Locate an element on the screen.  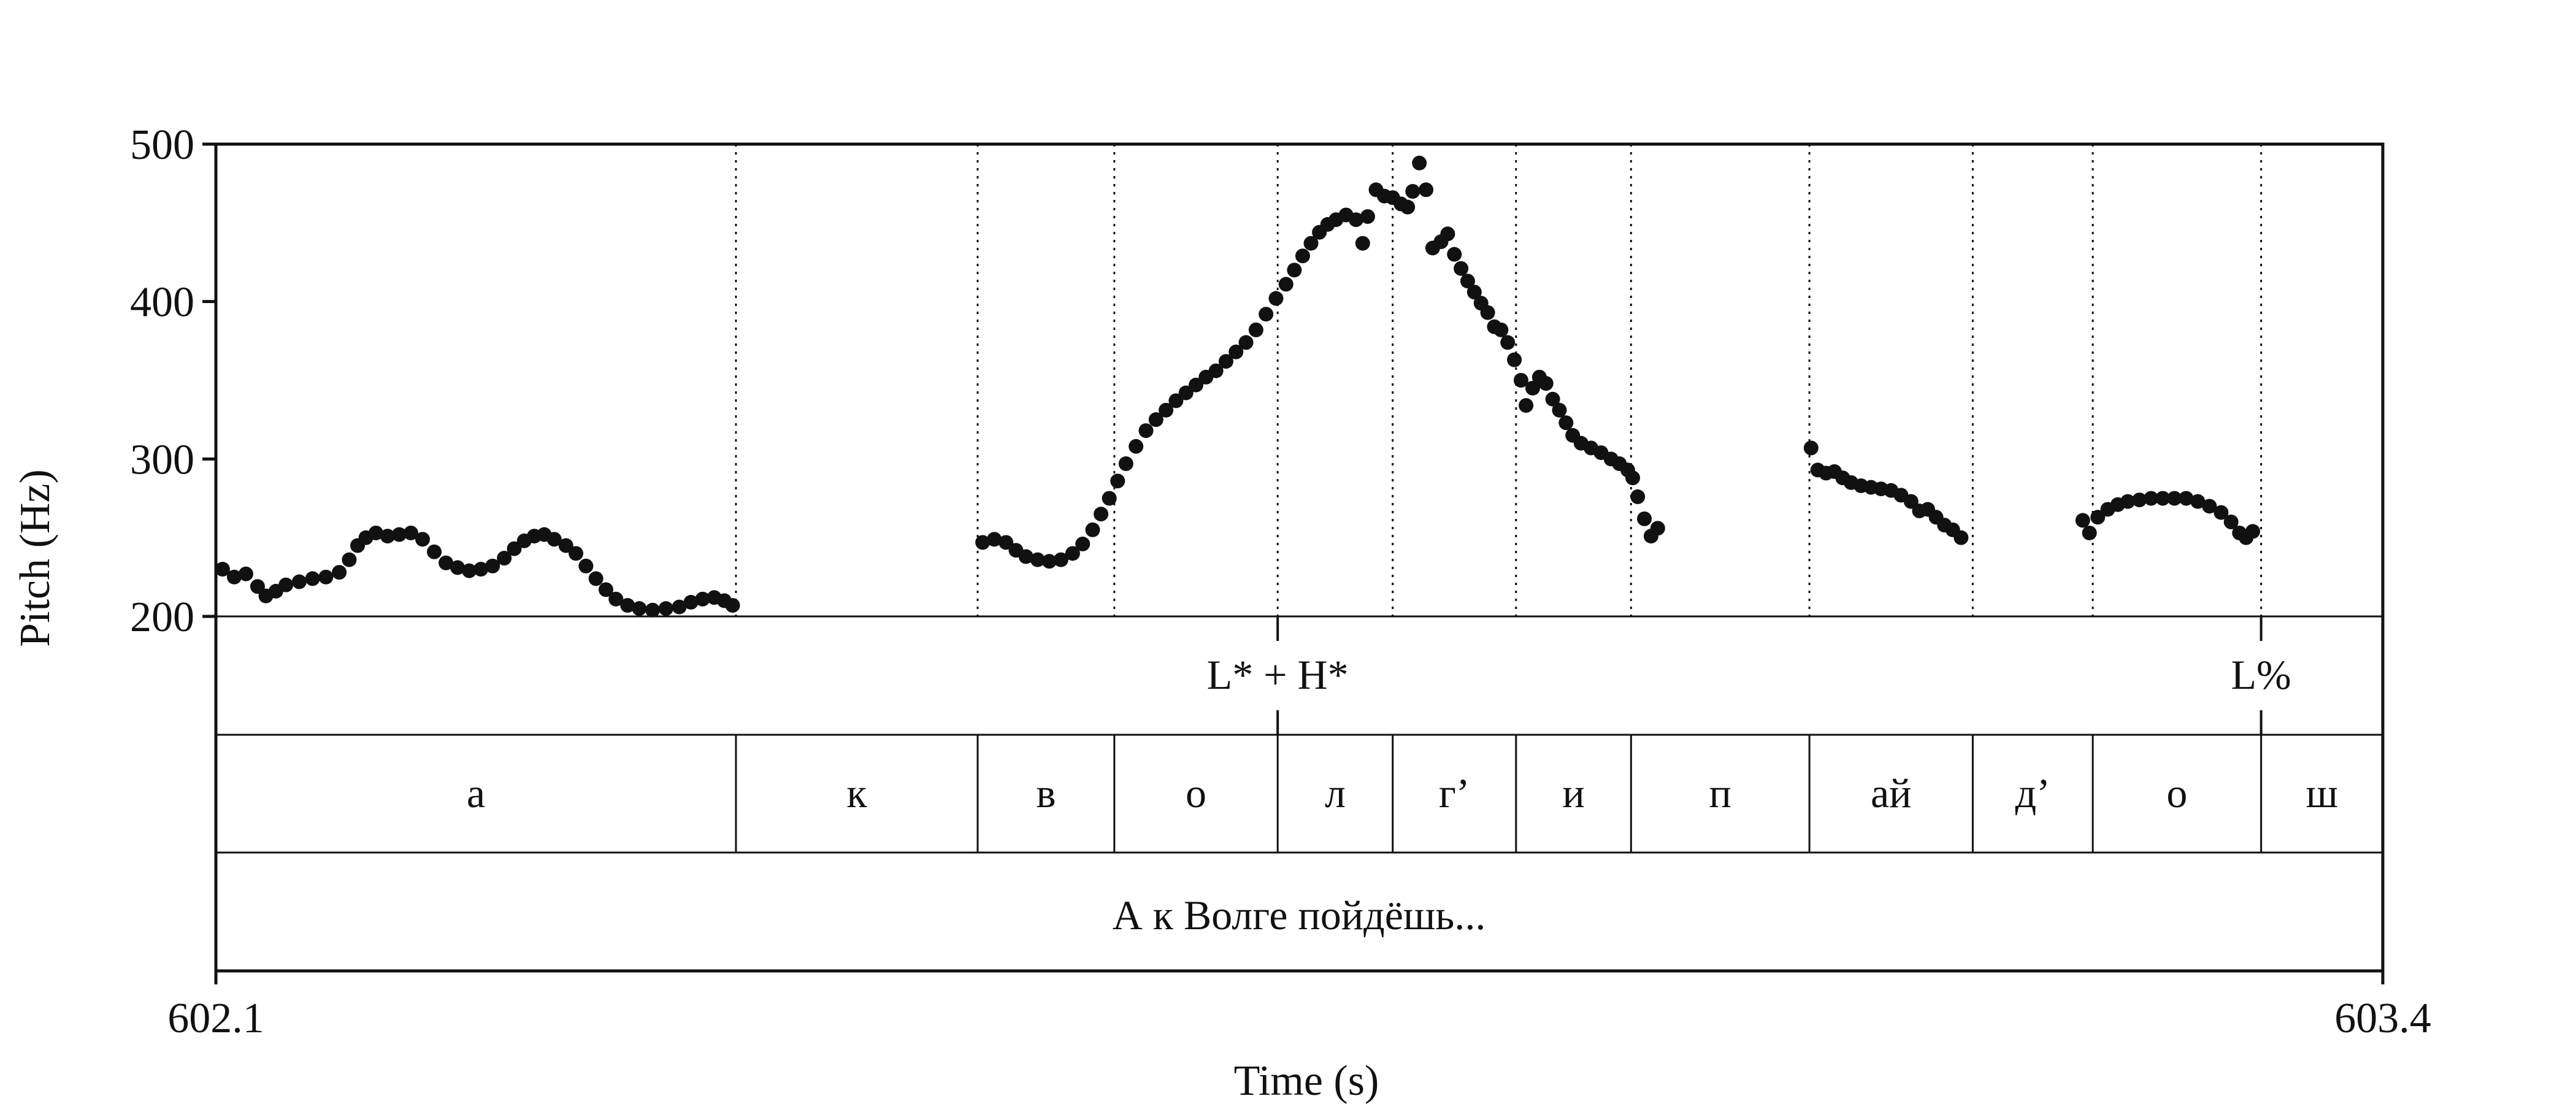
segment-tier: а к в о л г’ и п ай д’ о ш is located at coordinates (1402, 793).